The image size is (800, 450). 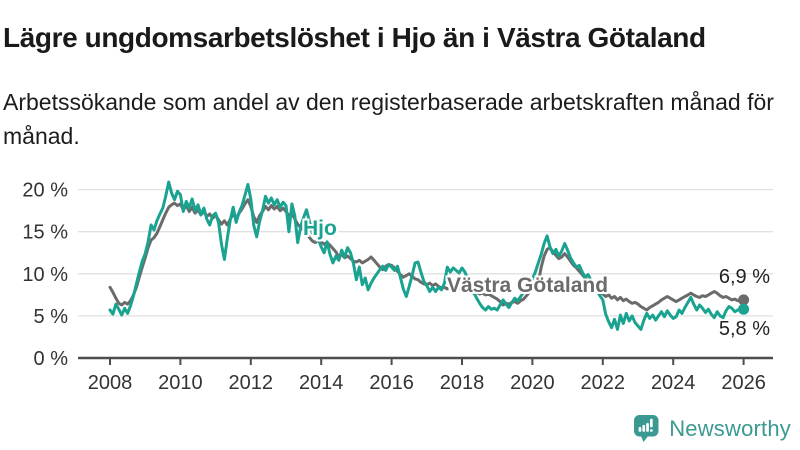 I want to click on series-endpoint-hjo, so click(x=744, y=309).